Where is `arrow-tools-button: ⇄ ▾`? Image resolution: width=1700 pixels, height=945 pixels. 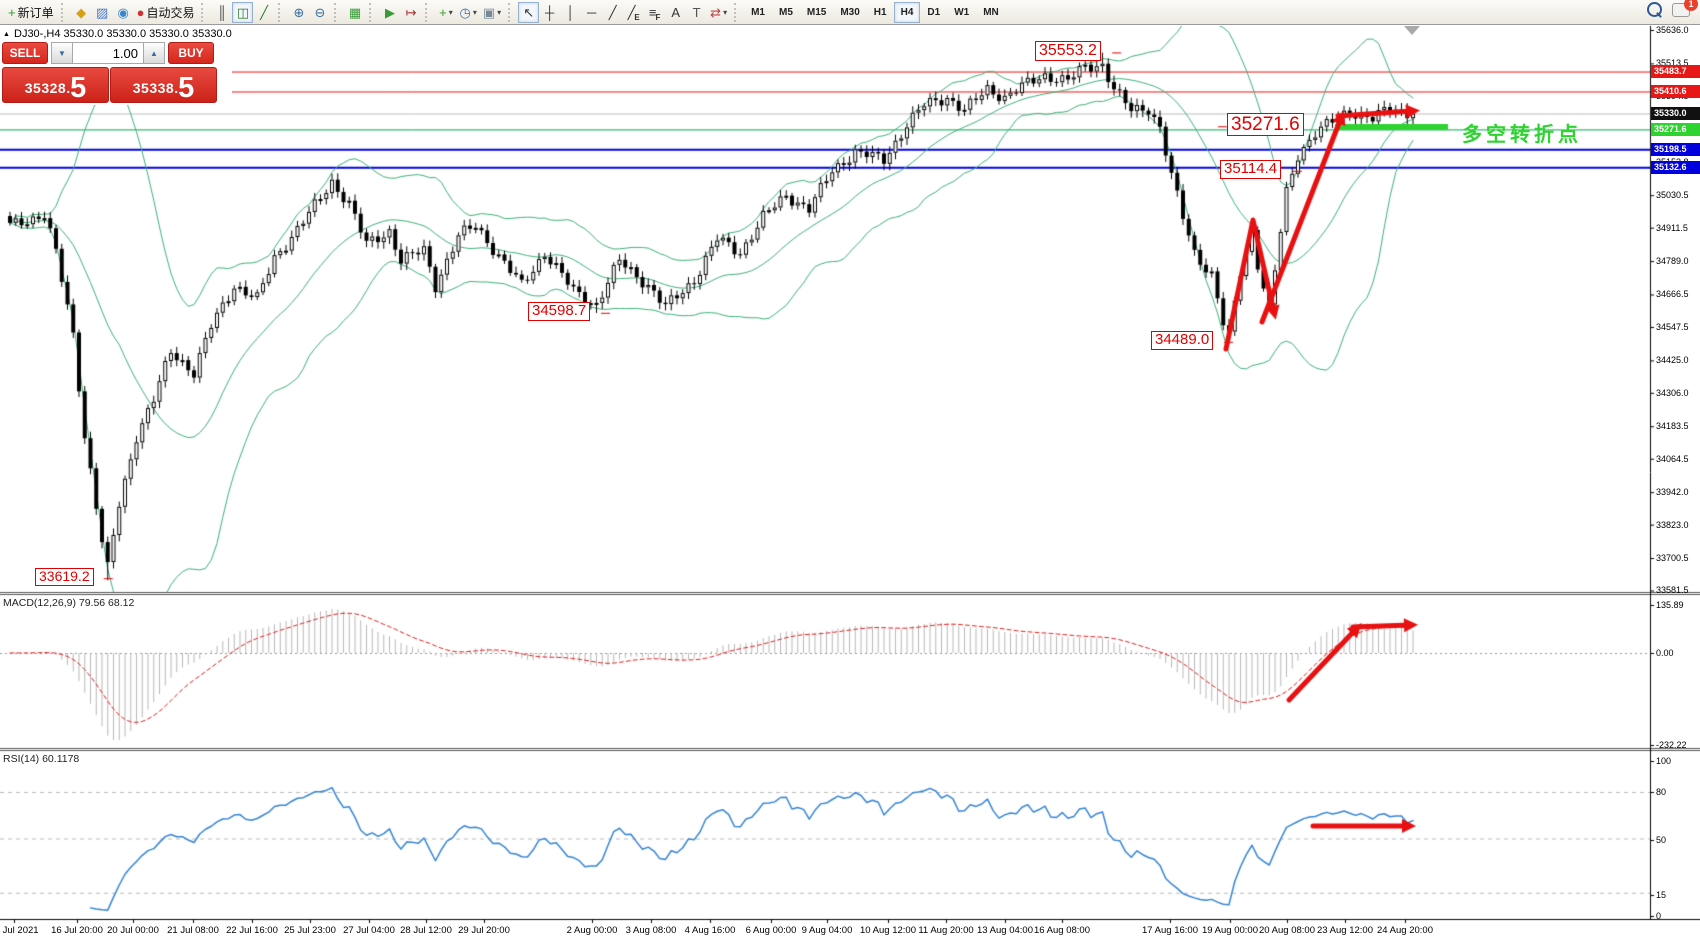 arrow-tools-button: ⇄ ▾ is located at coordinates (718, 12).